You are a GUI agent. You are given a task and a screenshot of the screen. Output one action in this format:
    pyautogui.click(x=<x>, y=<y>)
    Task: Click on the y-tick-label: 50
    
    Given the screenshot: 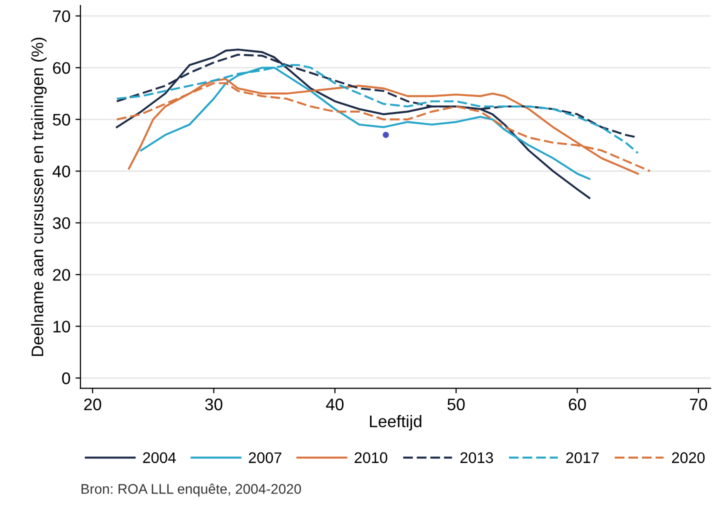 What is the action you would take?
    pyautogui.click(x=61, y=120)
    